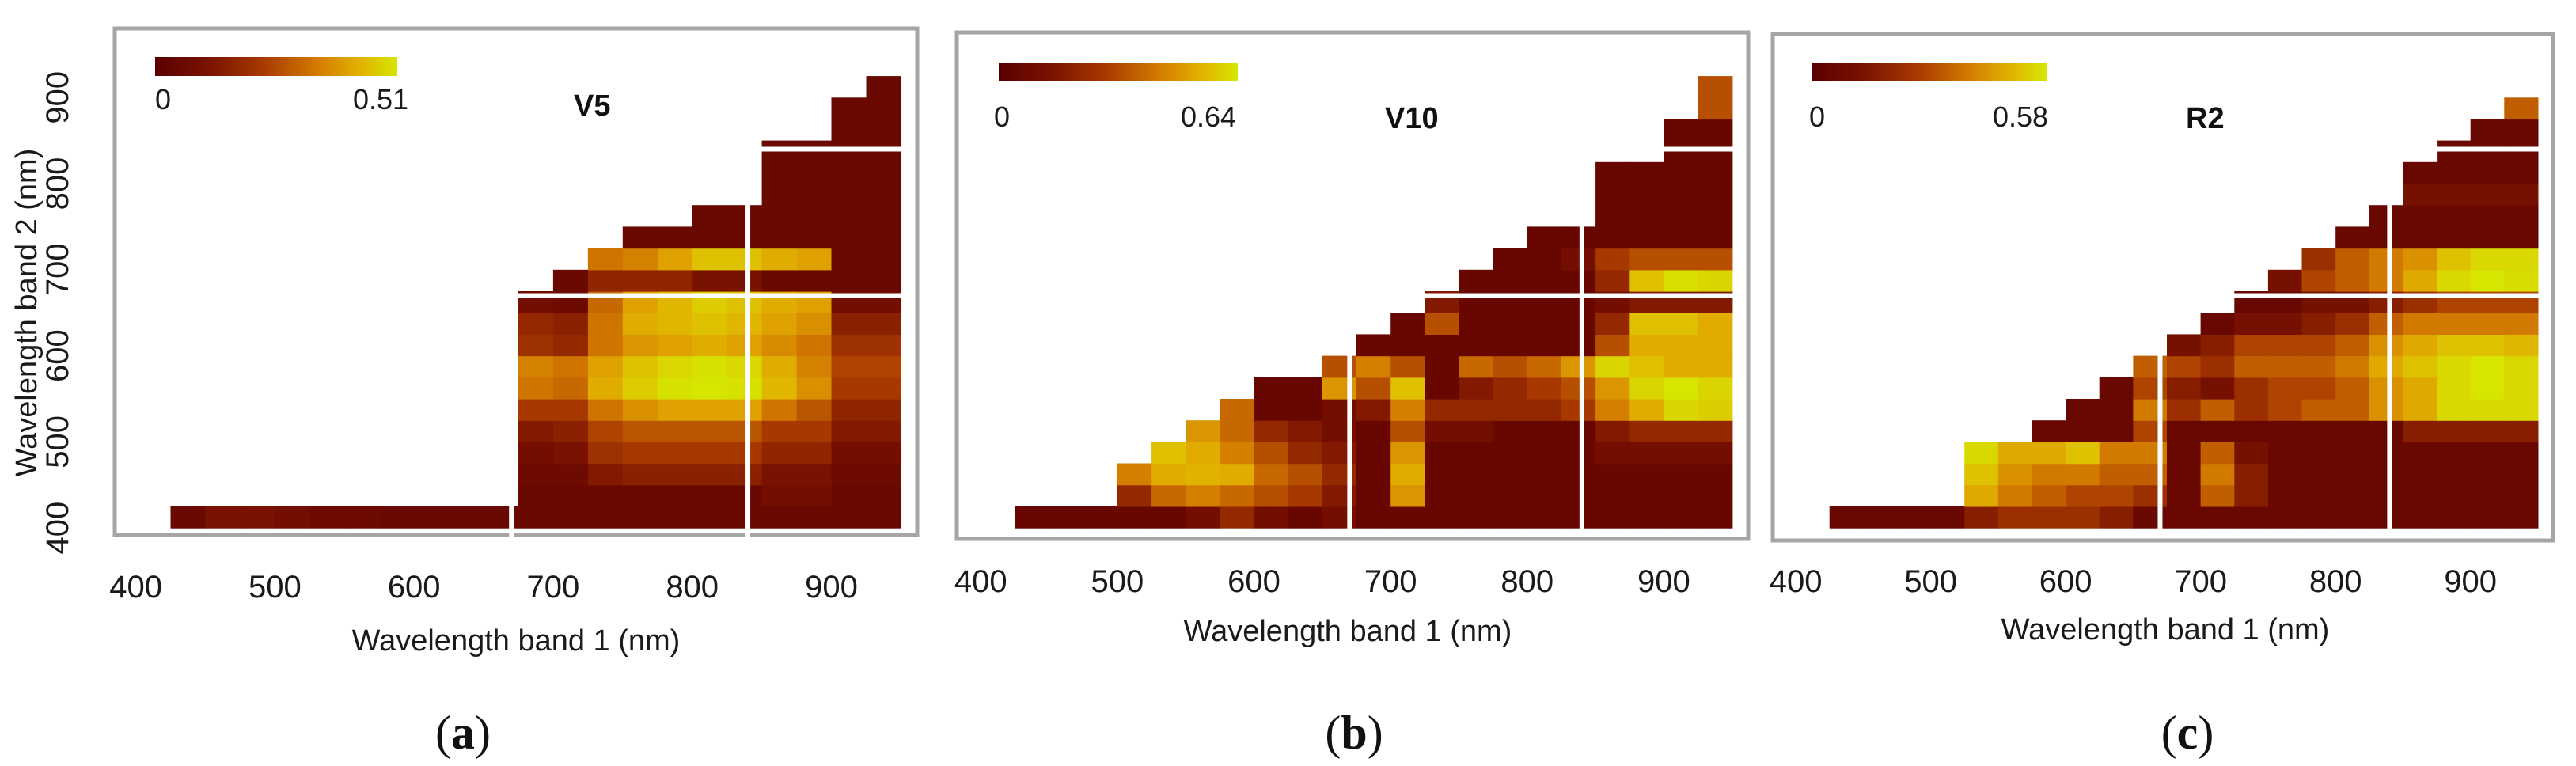 Image resolution: width=2576 pixels, height=766 pixels. Describe the element at coordinates (483, 587) in the screenshot. I see `x-axis-ticks: 400 500 600 700 800 900` at that location.